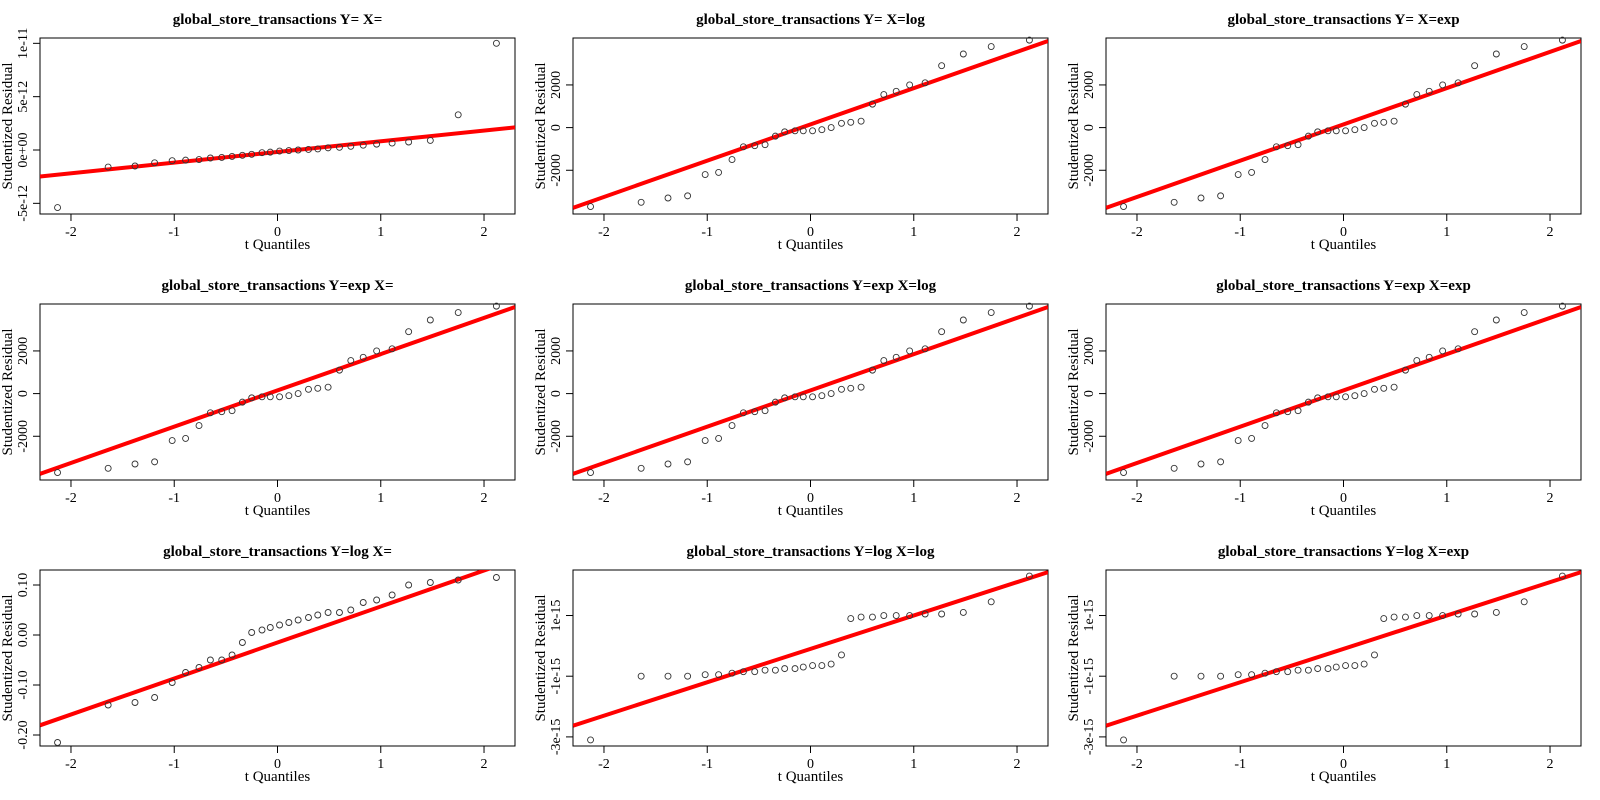  I want to click on chart-title: global_store_transactions Y= X=exp, so click(1343, 20).